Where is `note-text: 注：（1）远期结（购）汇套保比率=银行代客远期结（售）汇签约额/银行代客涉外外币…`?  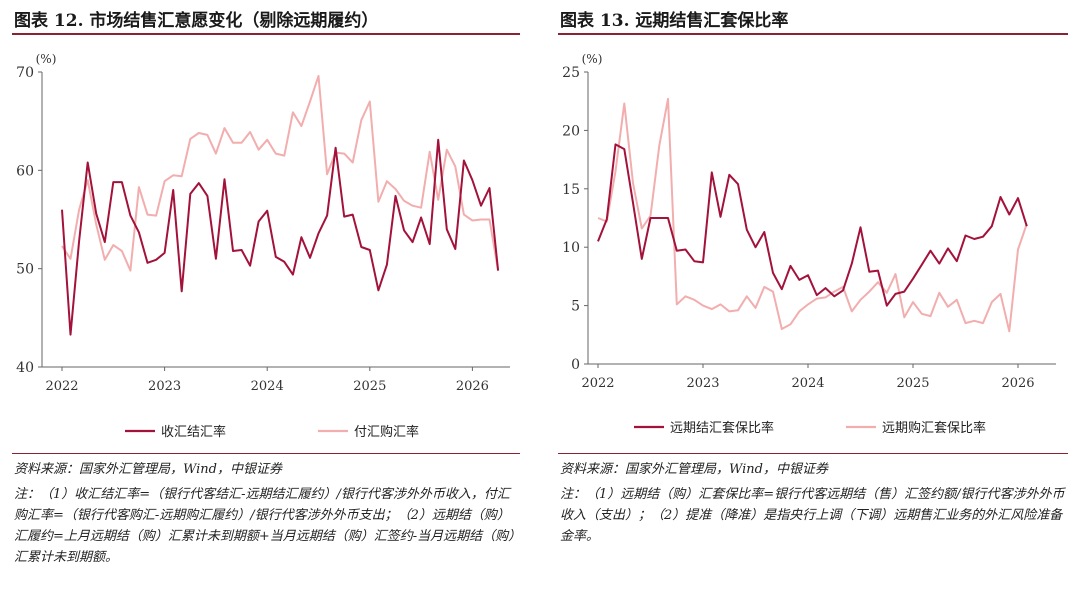
note-text: 注：（1）远期结（购）汇套保比率=银行代客远期结（售）汇签约额/银行代客涉外外币… is located at coordinates (812, 515).